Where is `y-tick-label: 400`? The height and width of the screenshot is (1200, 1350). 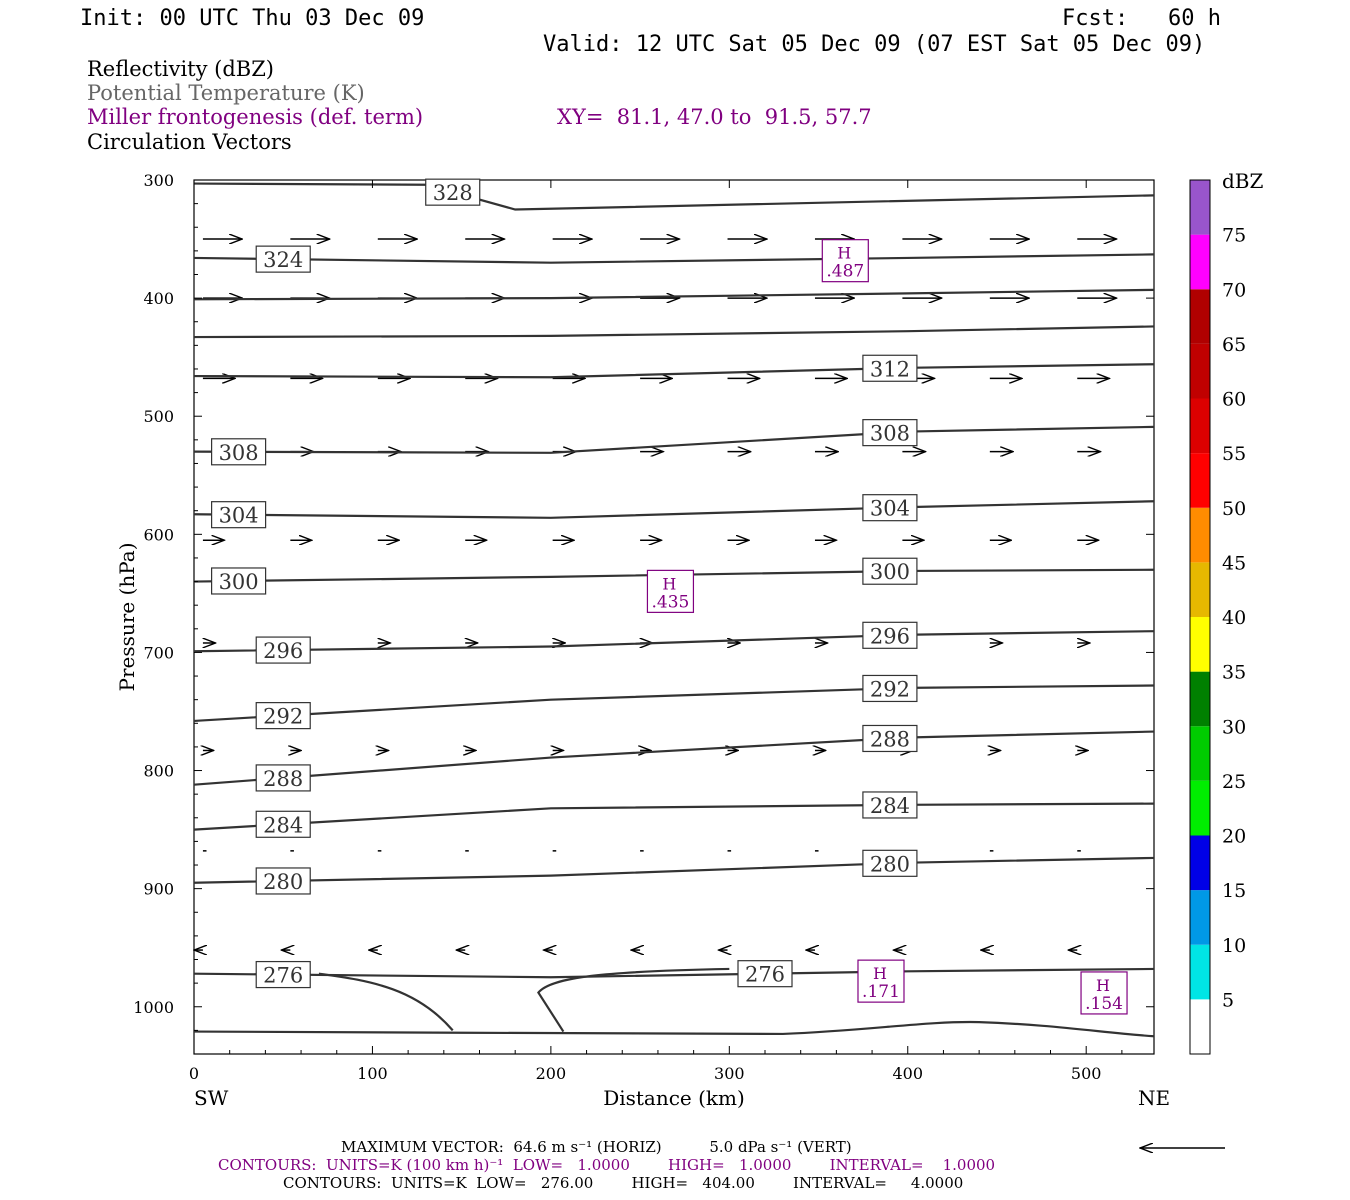
y-tick-label: 400 is located at coordinates (158, 298).